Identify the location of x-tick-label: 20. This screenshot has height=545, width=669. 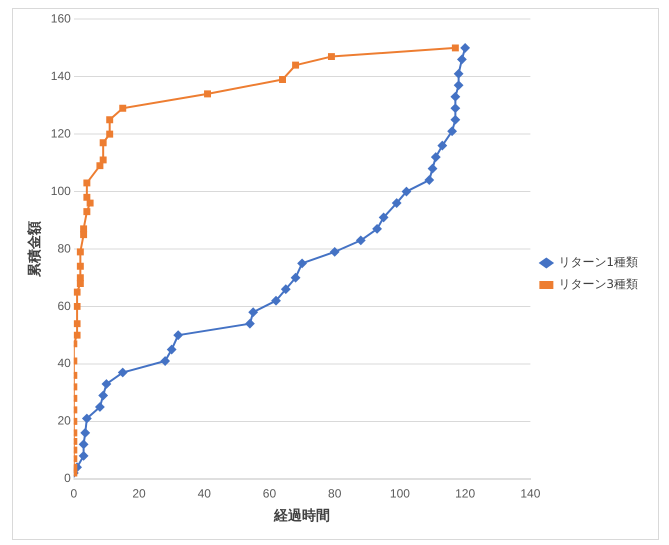
(139, 493).